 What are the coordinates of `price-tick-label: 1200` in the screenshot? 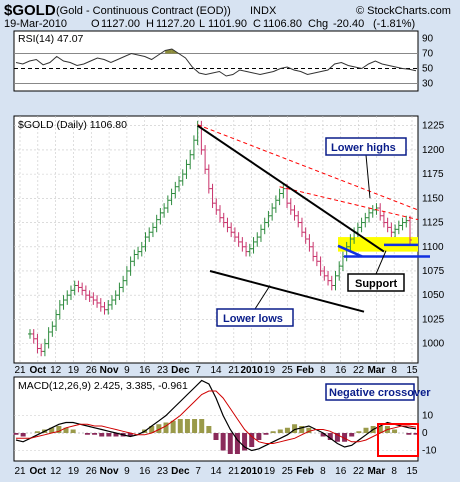 It's located at (433, 150).